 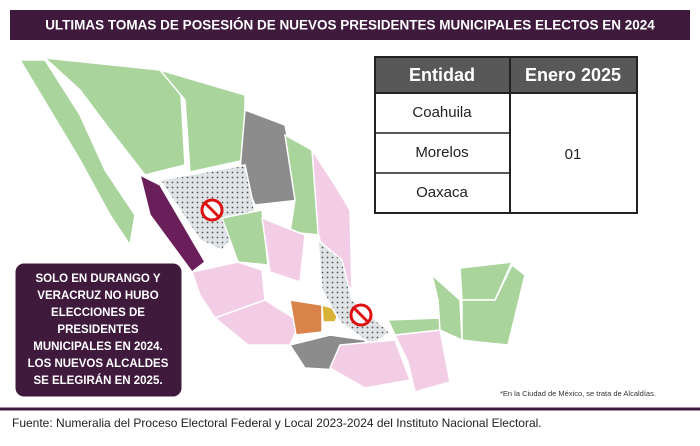 What do you see at coordinates (98, 313) in the screenshot?
I see `callout-line: ELECCIONES DE` at bounding box center [98, 313].